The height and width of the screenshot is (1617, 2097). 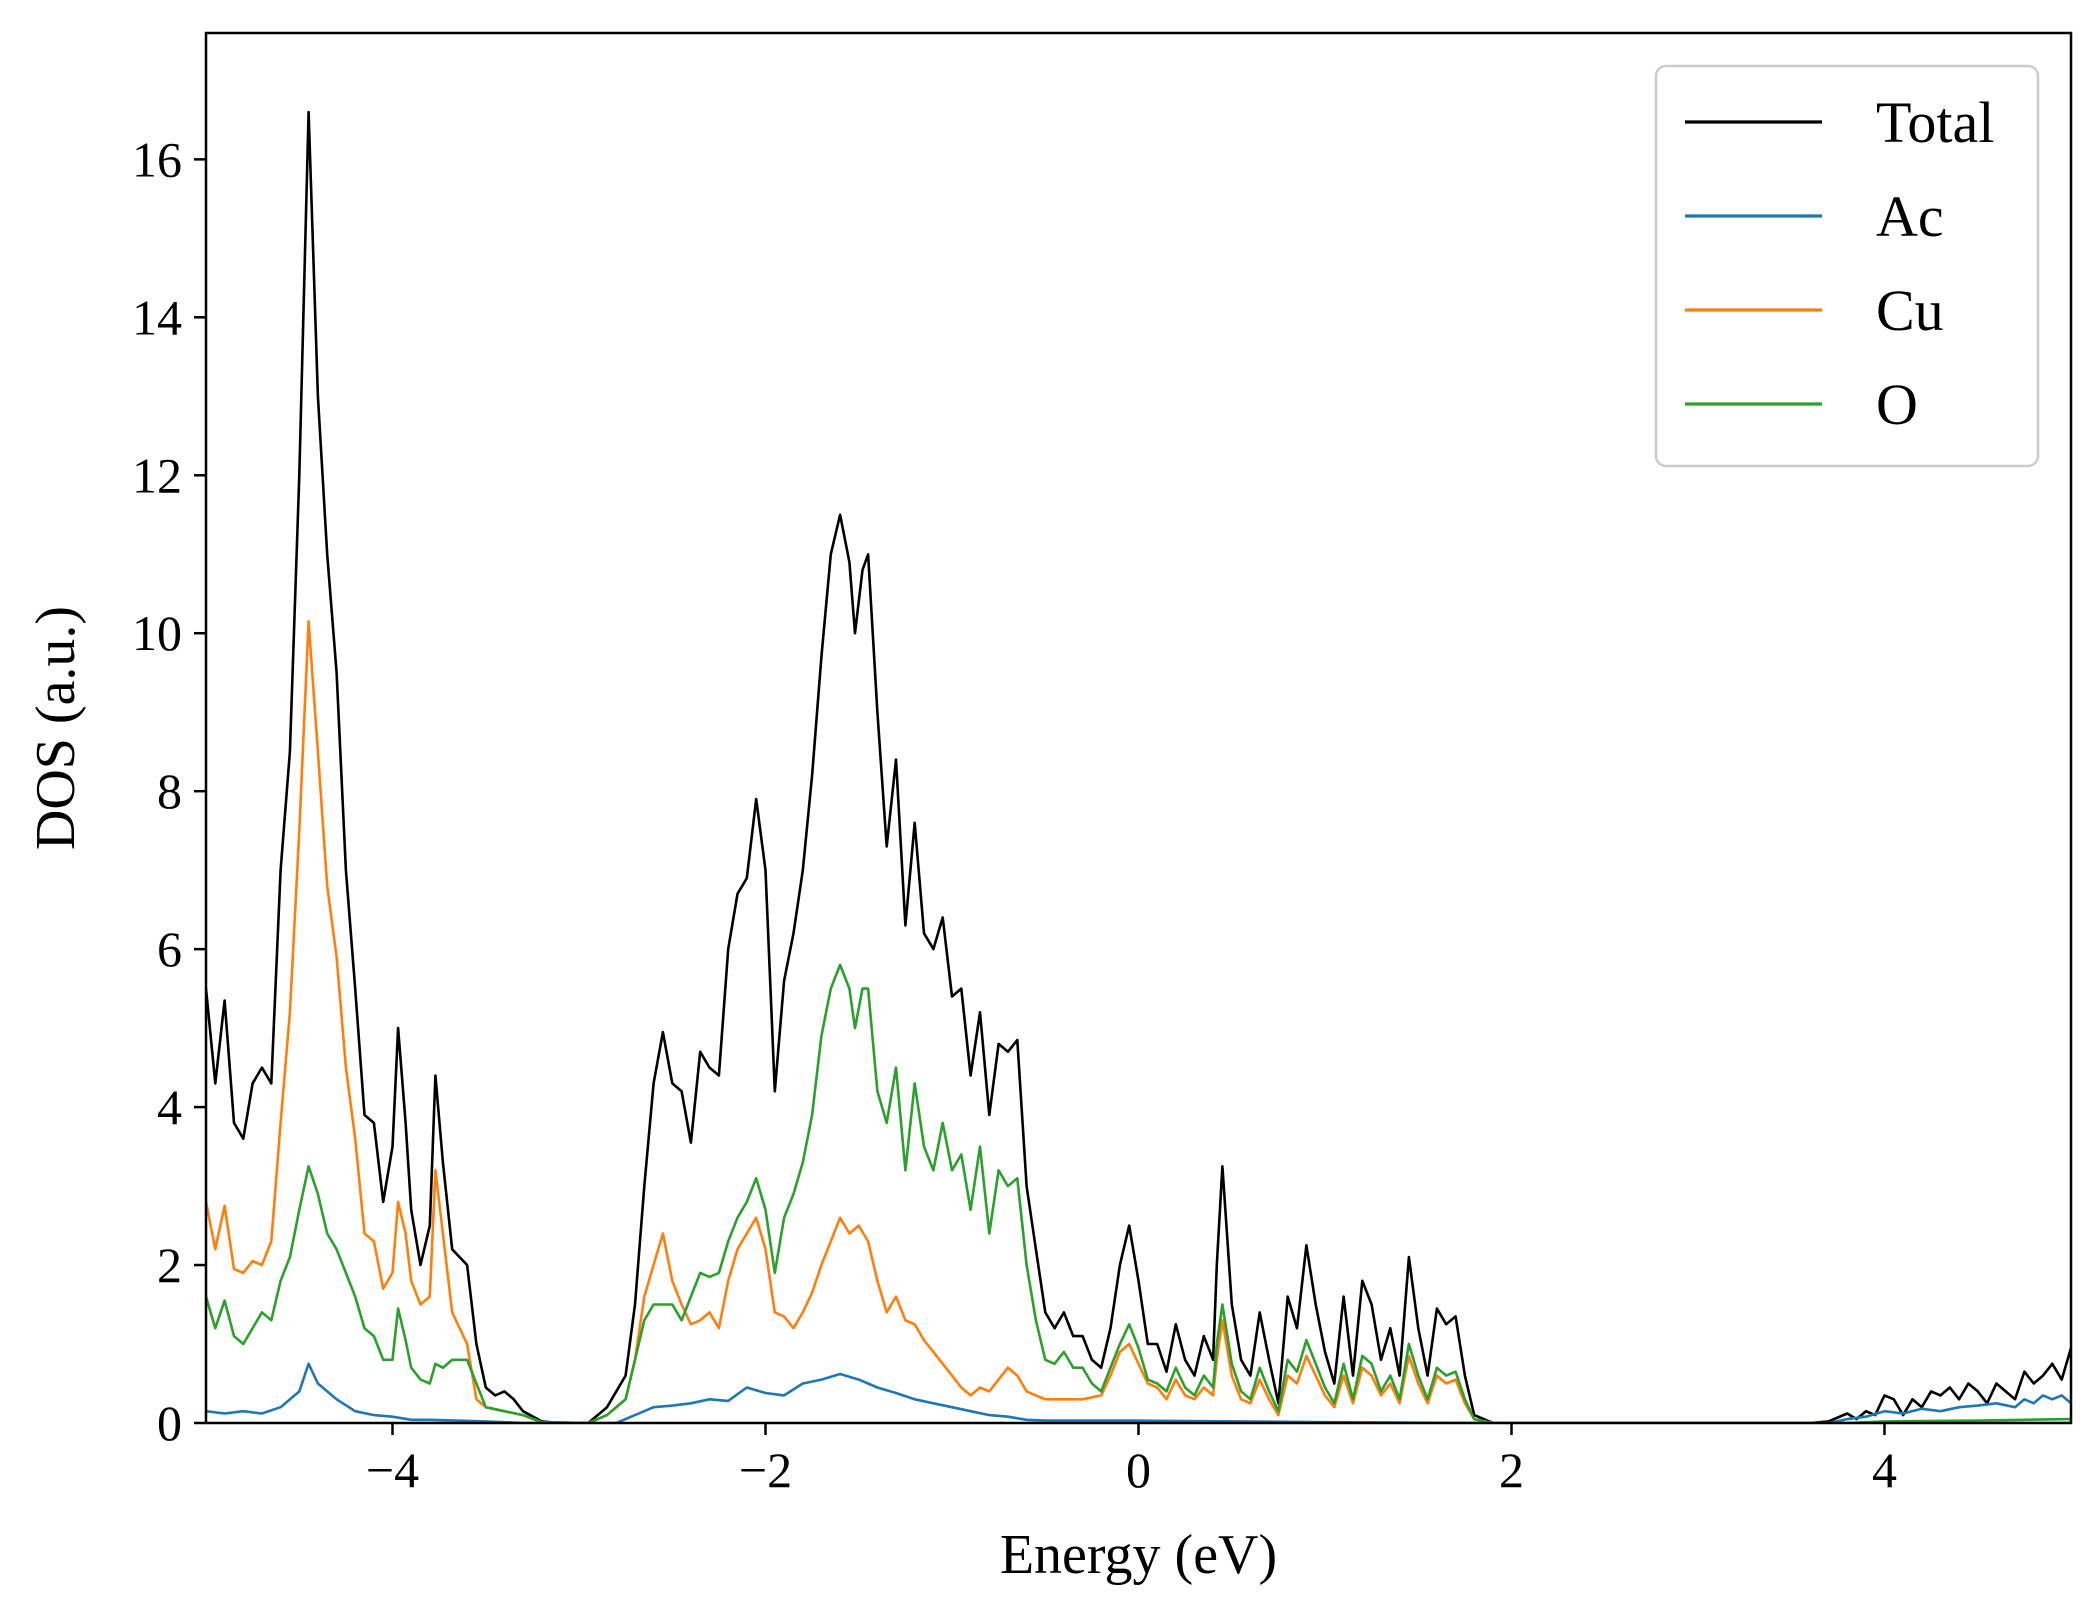 What do you see at coordinates (169, 1423) in the screenshot?
I see `y-tick-label: 0` at bounding box center [169, 1423].